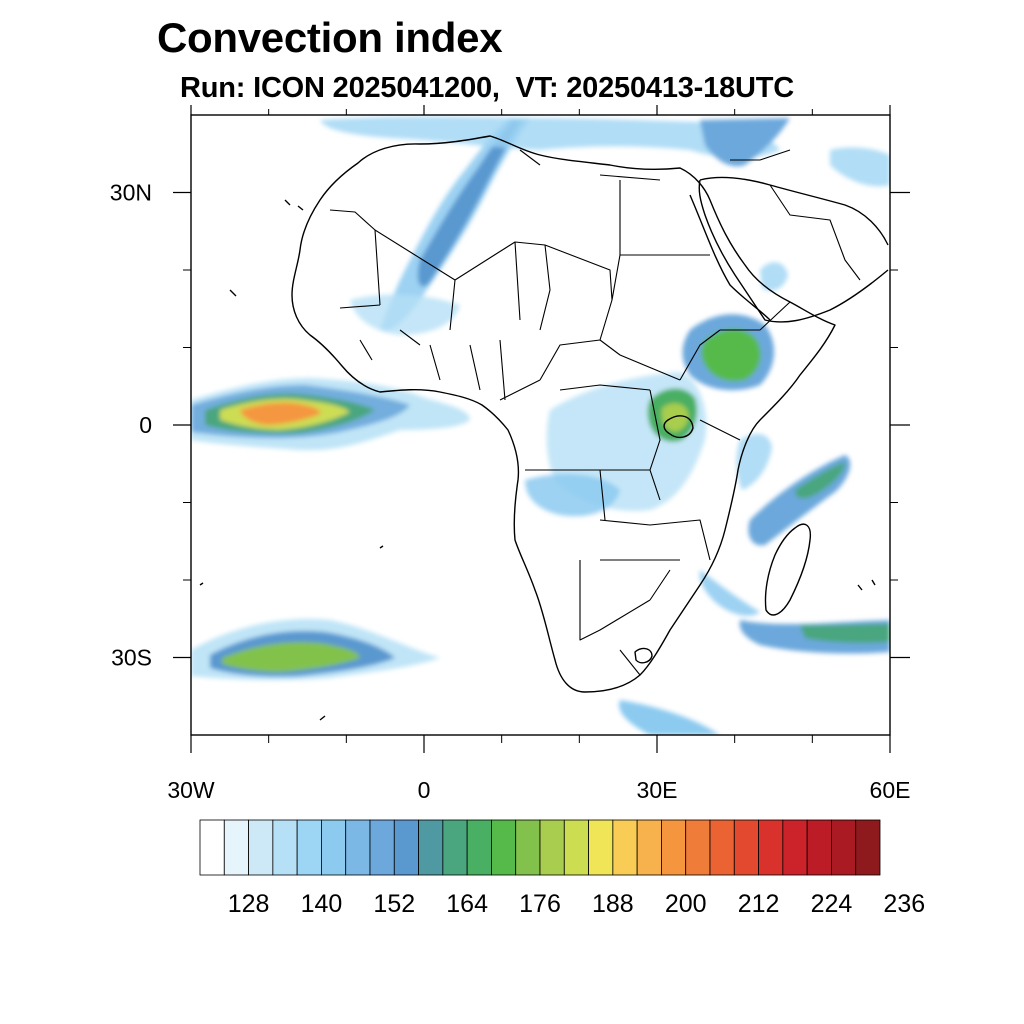 This screenshot has width=1024, height=1024. What do you see at coordinates (469, 203) in the screenshot?
I see `field-sahara-core` at bounding box center [469, 203].